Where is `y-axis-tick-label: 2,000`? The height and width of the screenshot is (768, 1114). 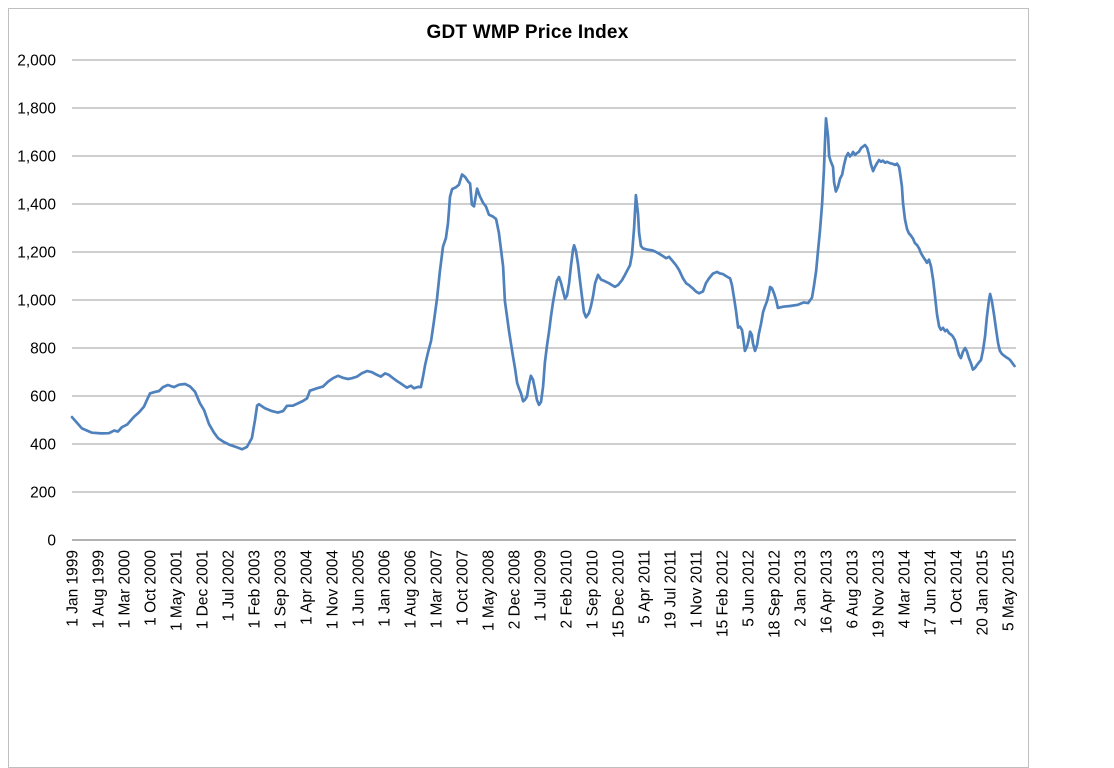 y-axis-tick-label: 2,000 is located at coordinates (36, 61).